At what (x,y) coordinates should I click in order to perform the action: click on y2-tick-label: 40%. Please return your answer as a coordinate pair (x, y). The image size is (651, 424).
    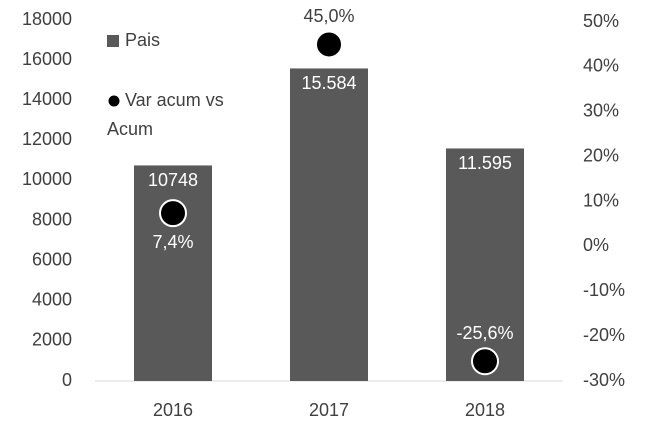
    Looking at the image, I should click on (601, 66).